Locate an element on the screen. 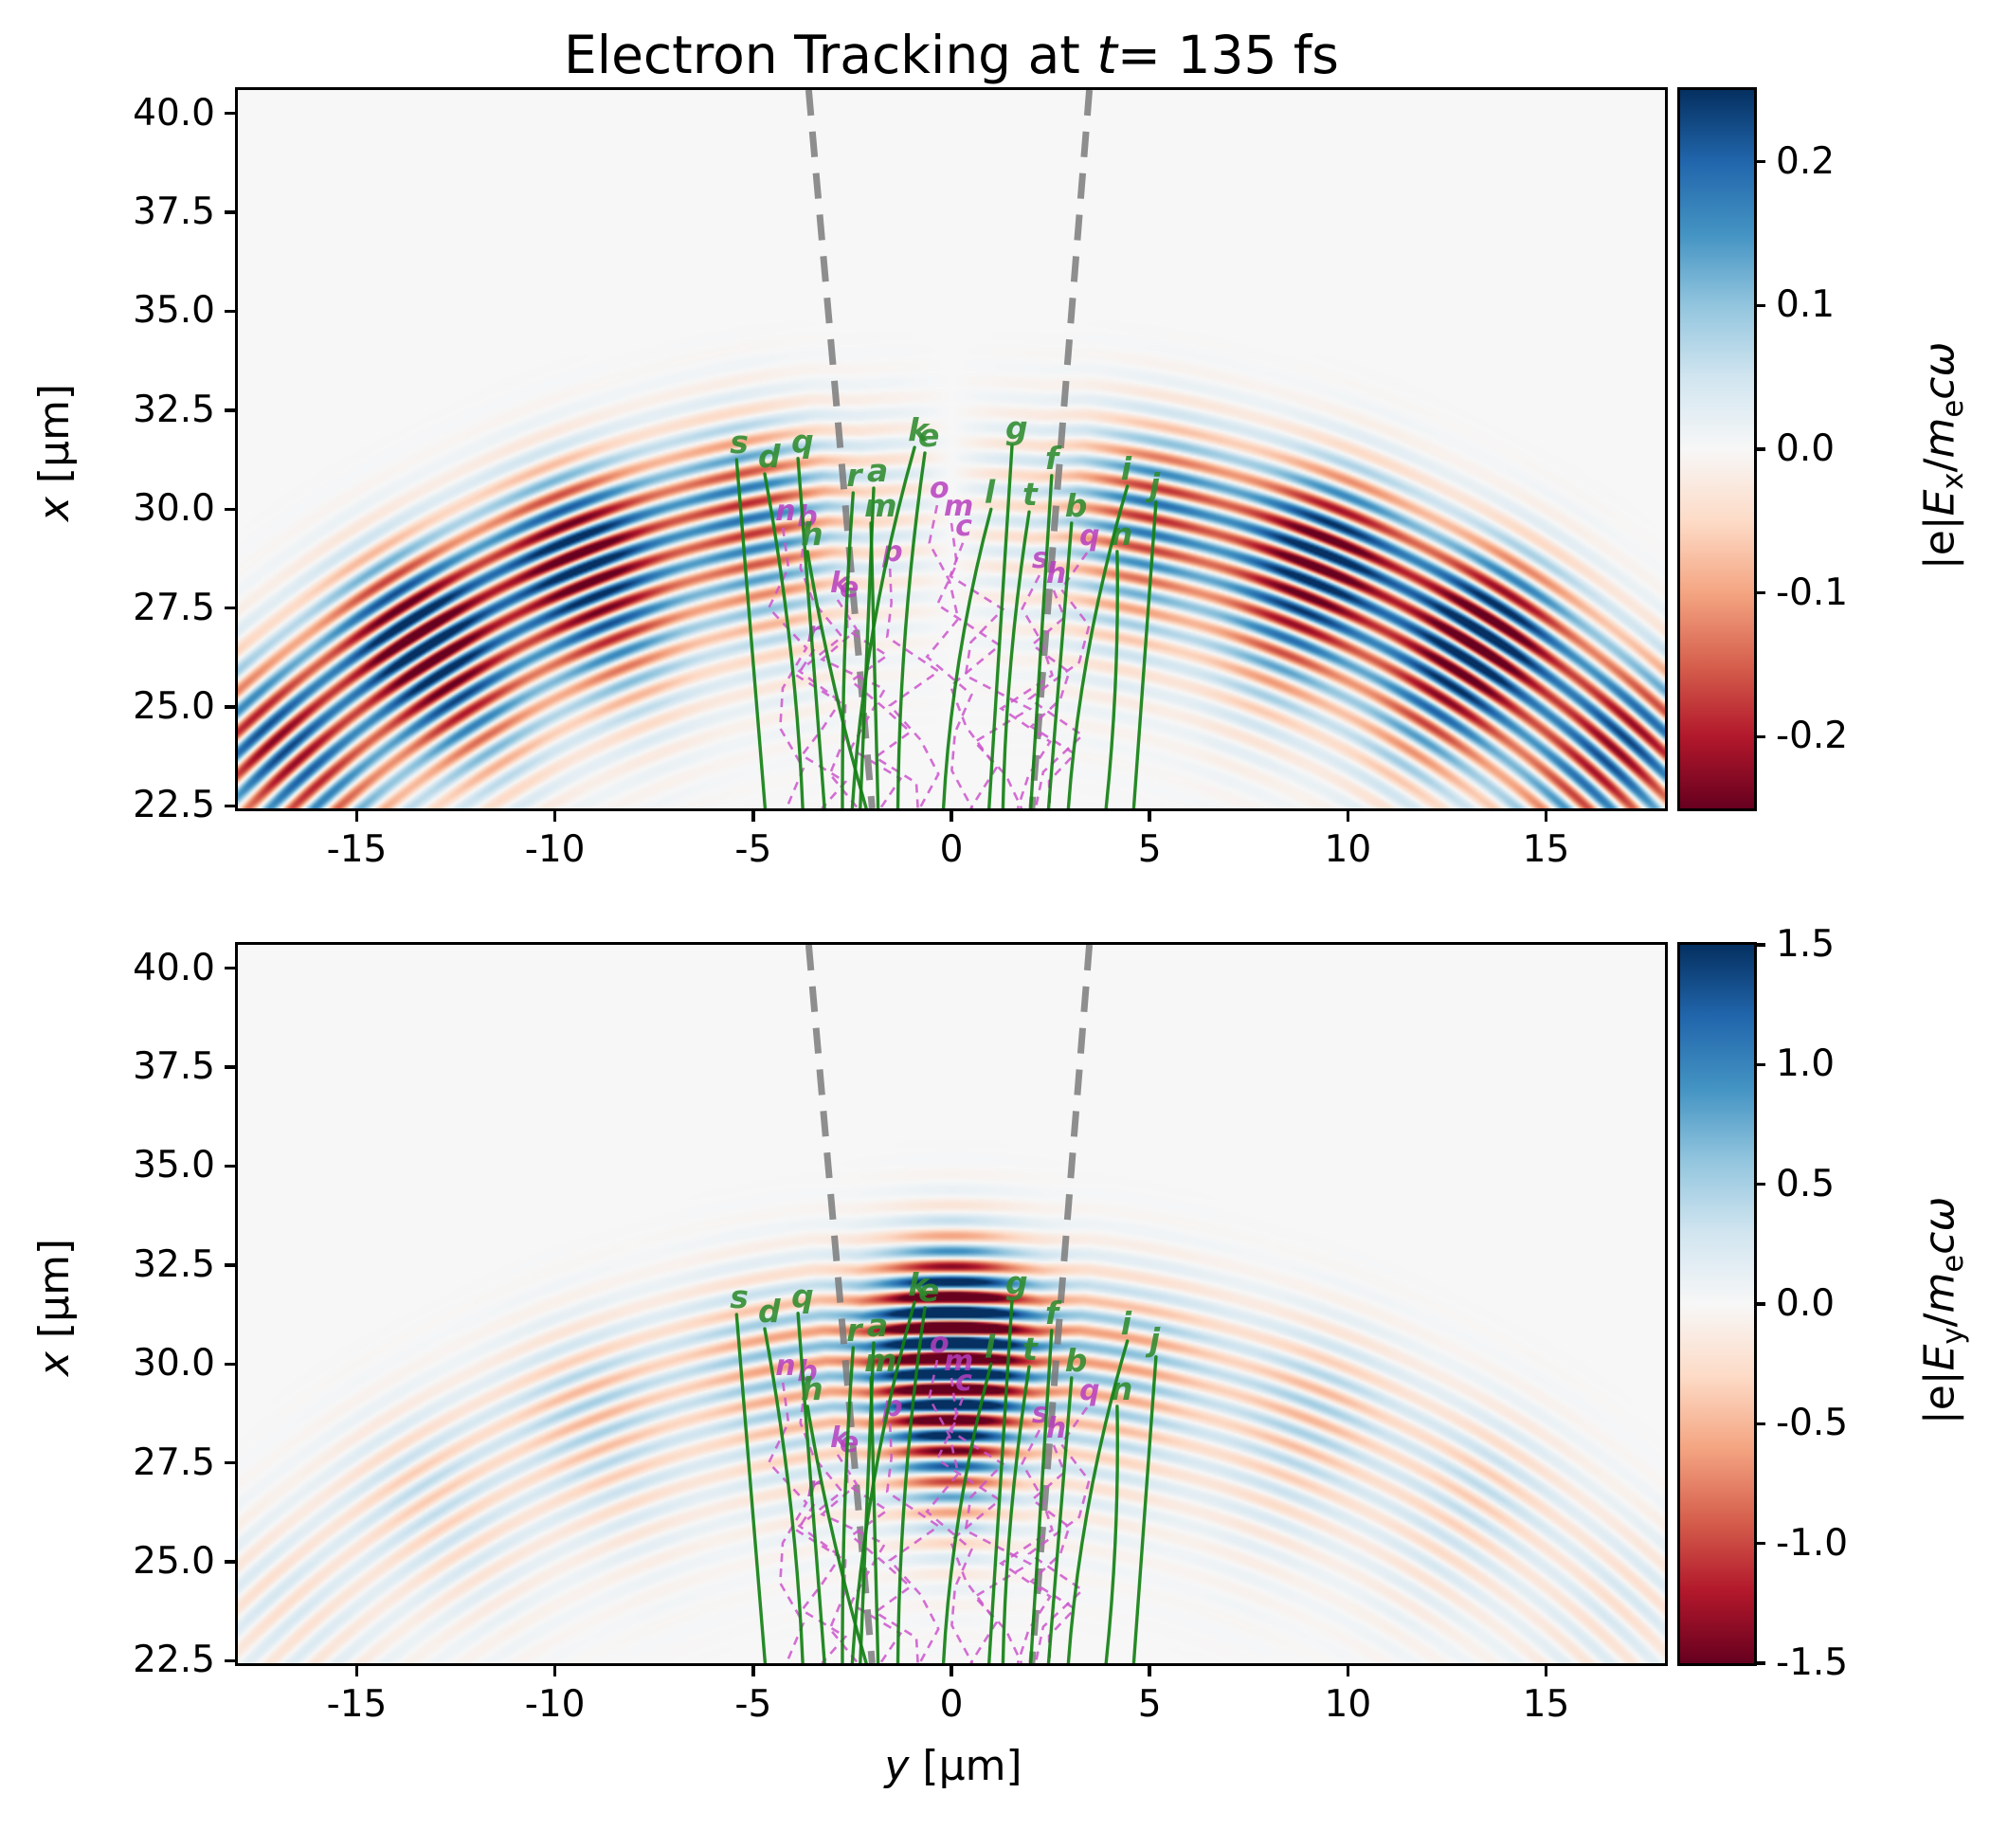 The height and width of the screenshot is (1848, 1990). colorbar-tick-label: -1.5 is located at coordinates (1812, 1663).